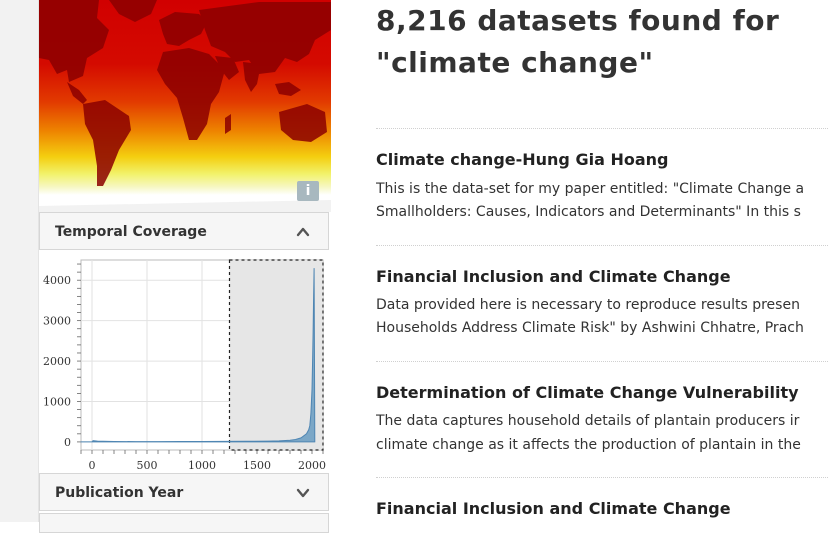 Image resolution: width=829 pixels, height=533 pixels. Describe the element at coordinates (131, 232) in the screenshot. I see `temporal-coverage-title: Temporal Coverage` at that location.